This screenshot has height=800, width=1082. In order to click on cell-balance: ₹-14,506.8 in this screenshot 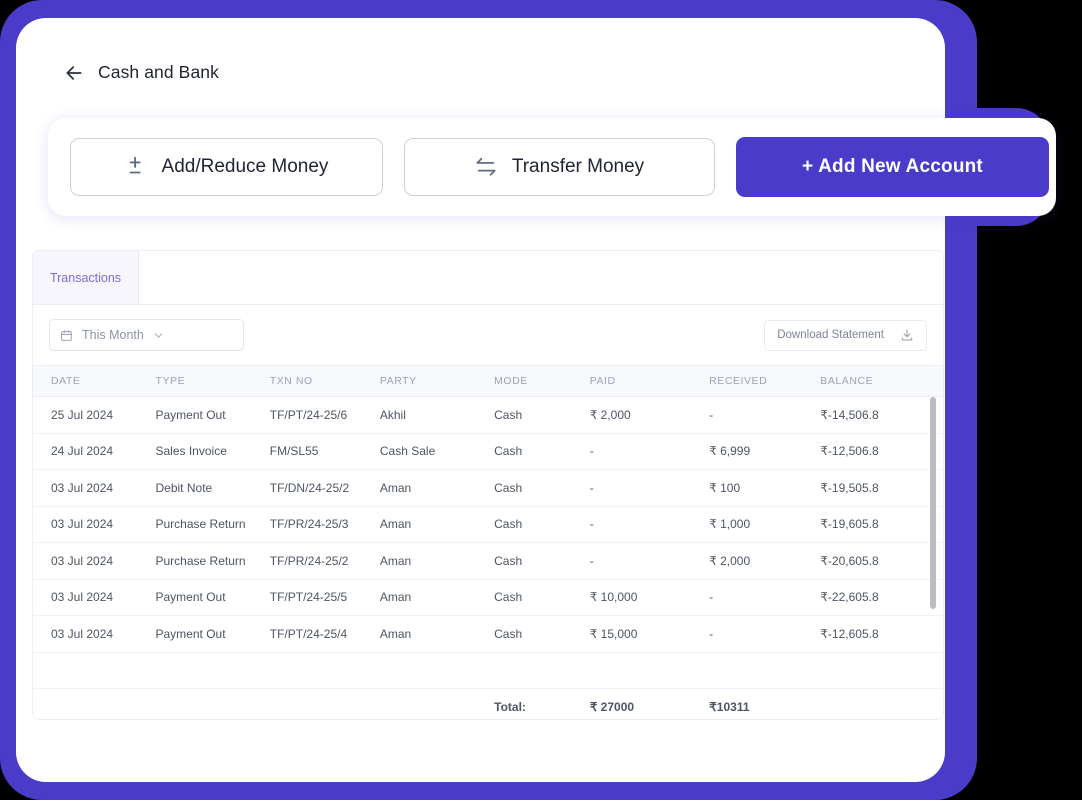, I will do `click(880, 415)`.